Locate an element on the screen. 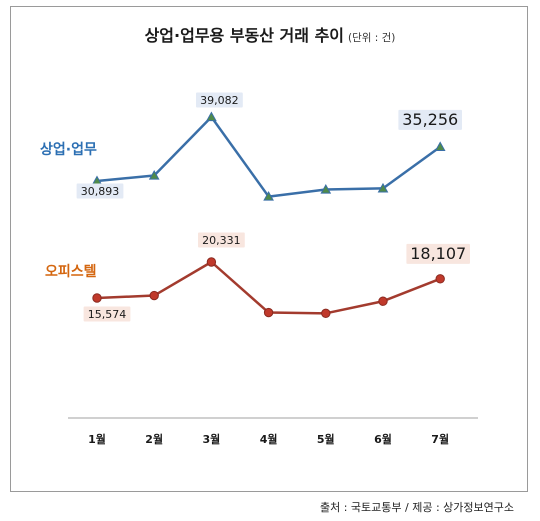  x-tick-labels: 1월 2월 3월 4월 5월 6월 7월 is located at coordinates (268, 439).